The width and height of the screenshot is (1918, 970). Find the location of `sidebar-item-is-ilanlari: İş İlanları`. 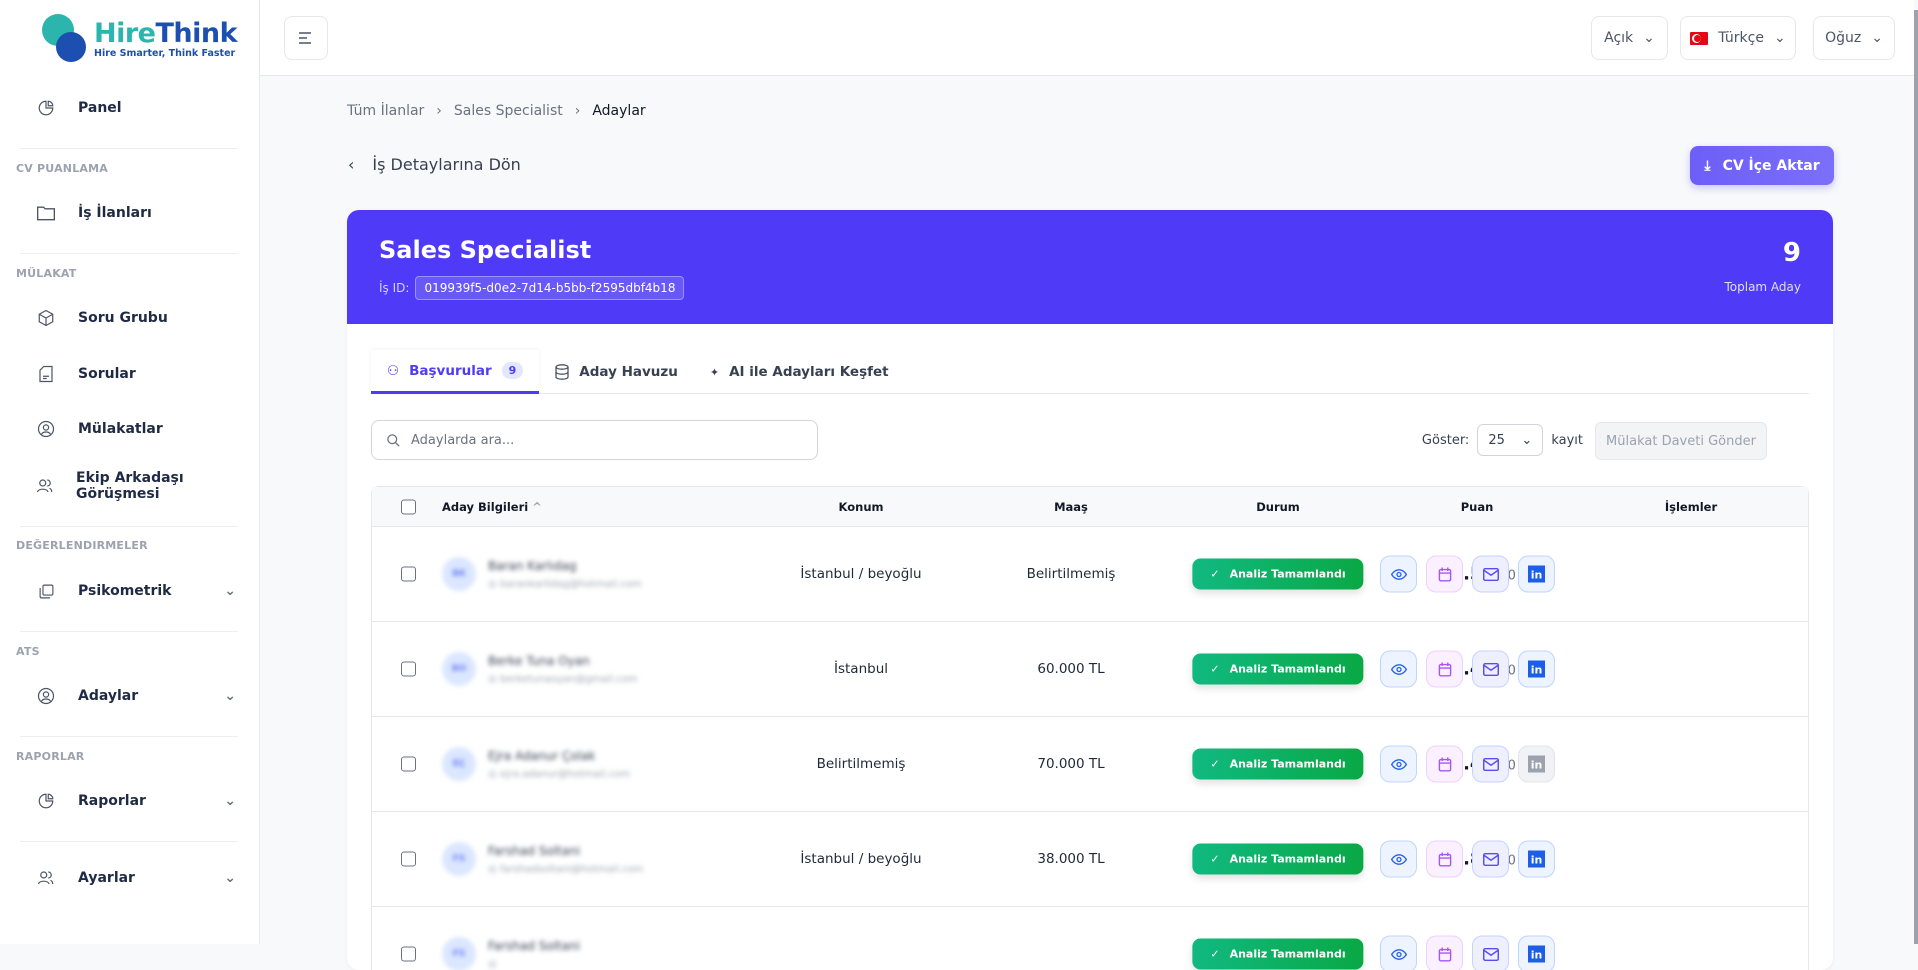

sidebar-item-is-ilanlari: İş İlanları is located at coordinates (136, 213).